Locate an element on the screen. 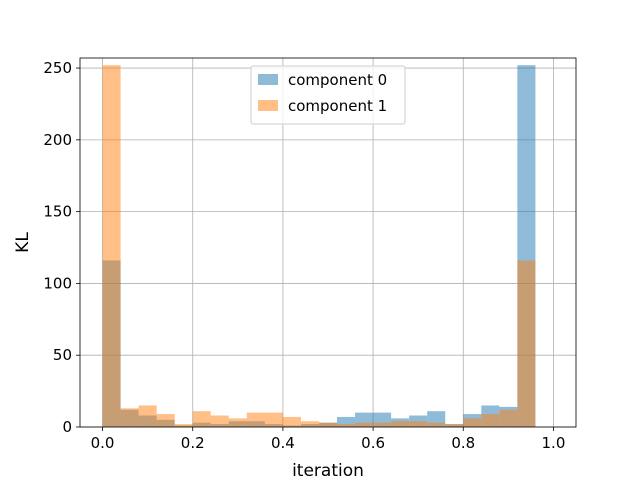  y-tick-label: 250 is located at coordinates (57, 68).